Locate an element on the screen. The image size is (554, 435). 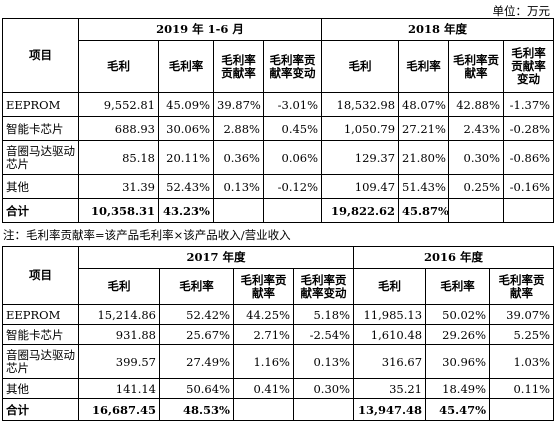
cell: 48.07% is located at coordinates (424, 104).